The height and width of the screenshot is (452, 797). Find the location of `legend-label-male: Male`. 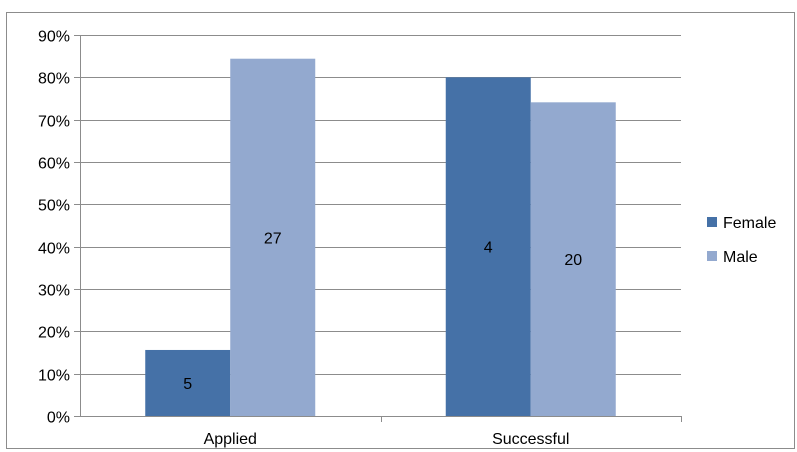

legend-label-male: Male is located at coordinates (740, 257).